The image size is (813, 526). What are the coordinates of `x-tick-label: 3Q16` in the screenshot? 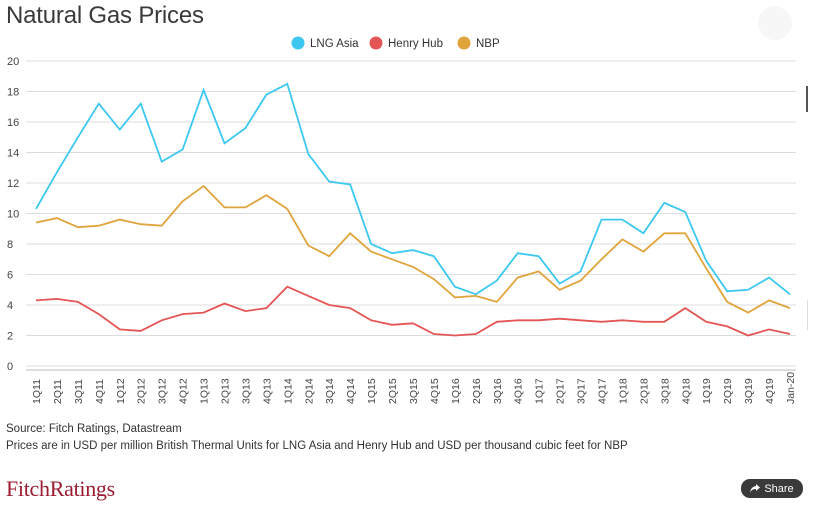 It's located at (498, 391).